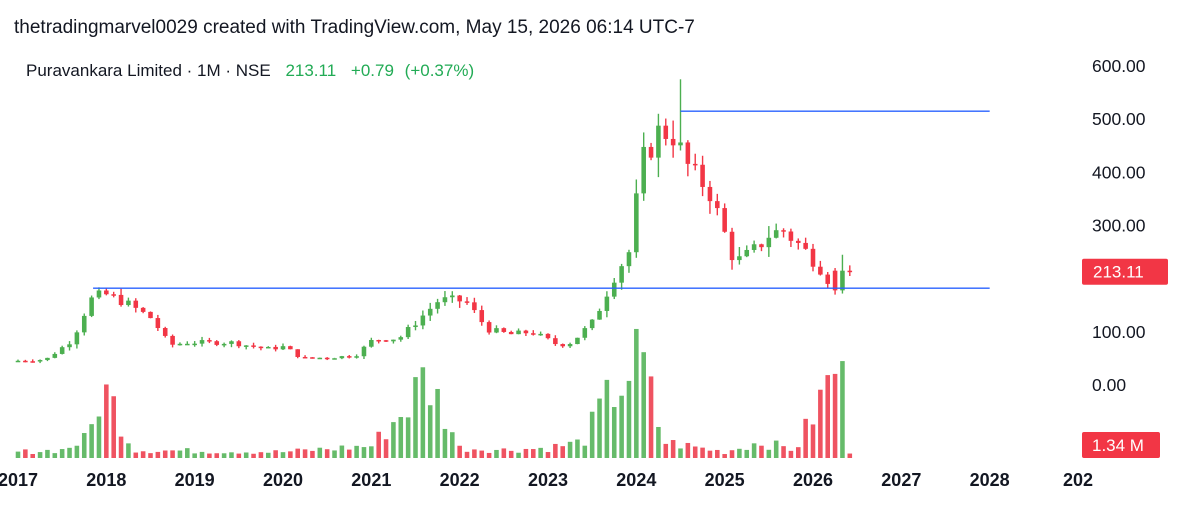  What do you see at coordinates (19, 480) in the screenshot?
I see `time-tick-label: 2017` at bounding box center [19, 480].